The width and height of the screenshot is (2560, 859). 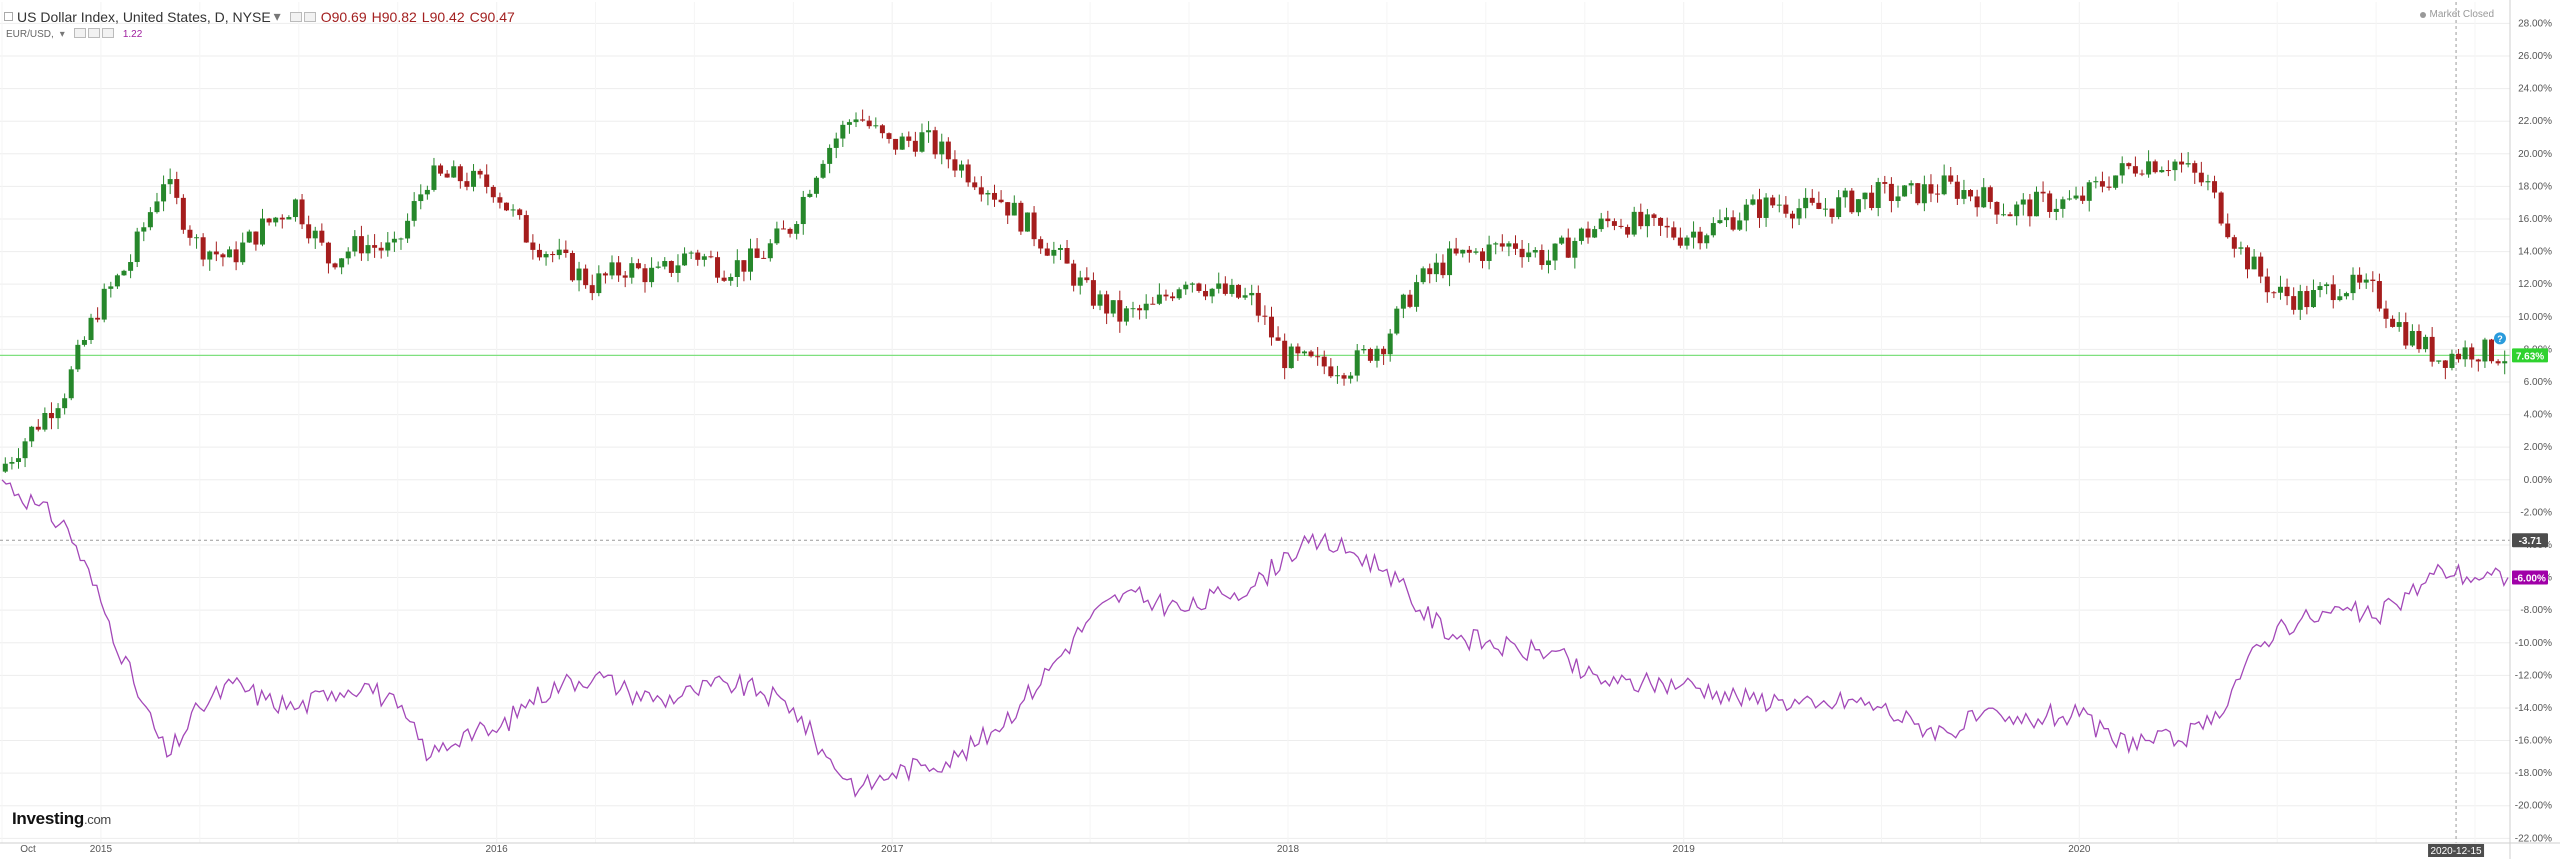 I want to click on remove-compare-icon, so click(x=107, y=33).